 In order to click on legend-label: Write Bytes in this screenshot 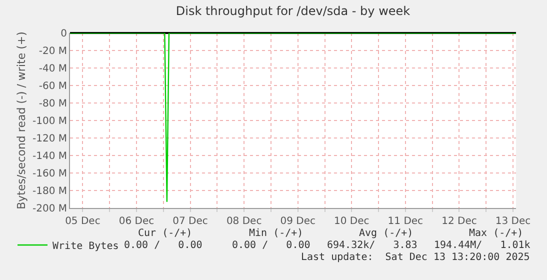, I will do `click(85, 246)`.